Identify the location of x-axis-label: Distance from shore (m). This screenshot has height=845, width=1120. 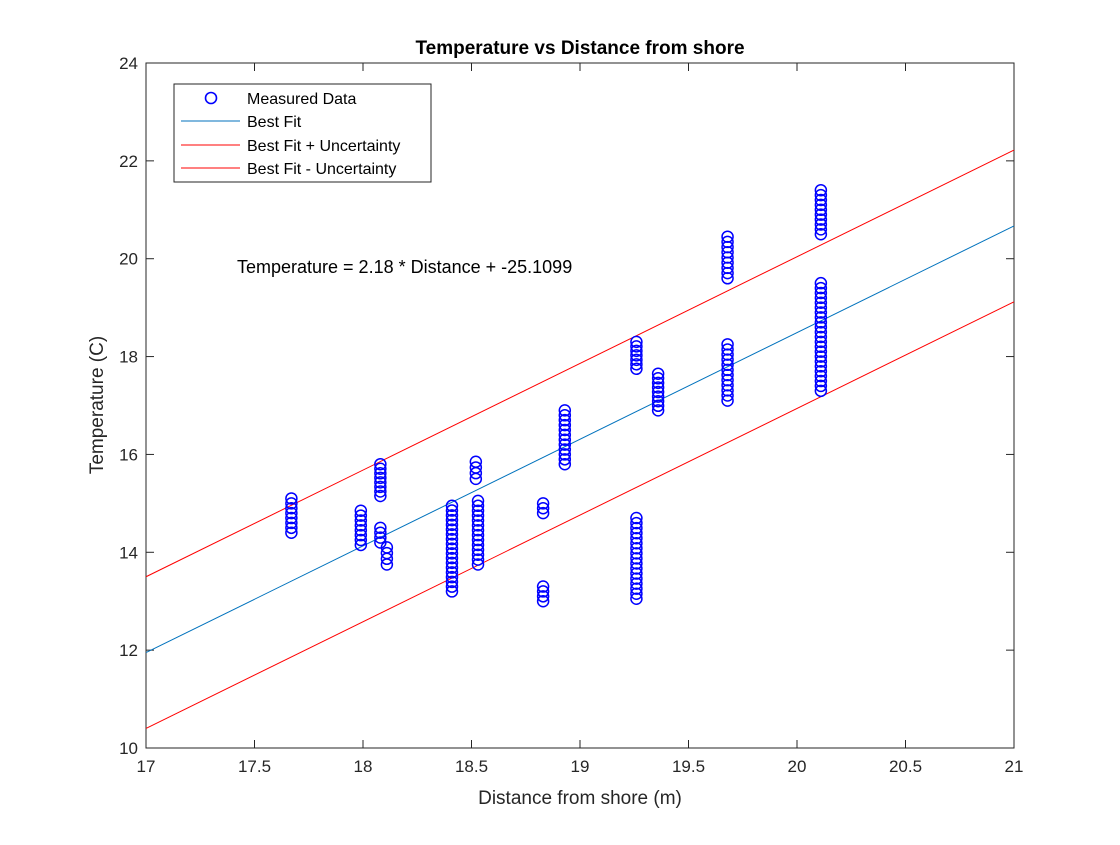
(580, 798).